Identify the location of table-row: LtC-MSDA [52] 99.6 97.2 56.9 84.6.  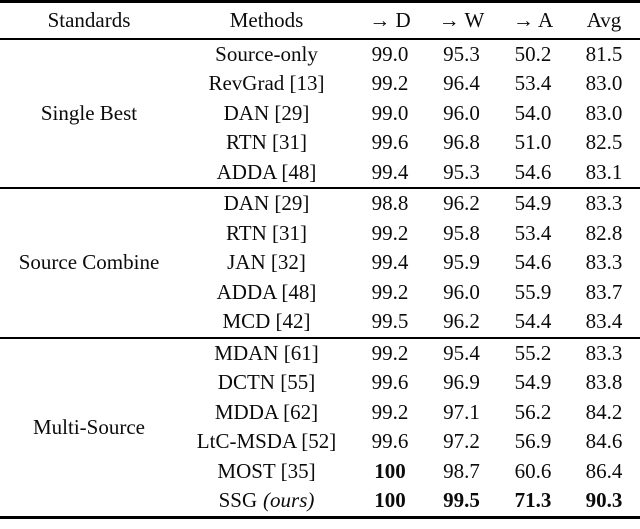
(320, 442).